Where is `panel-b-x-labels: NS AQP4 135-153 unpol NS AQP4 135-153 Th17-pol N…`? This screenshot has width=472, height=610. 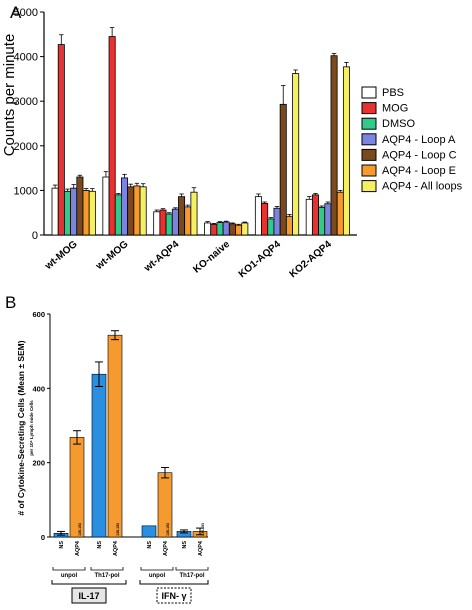
panel-b-x-labels: NS AQP4 135-153 unpol NS AQP4 135-153 Th17-pol N… is located at coordinates (130, 563).